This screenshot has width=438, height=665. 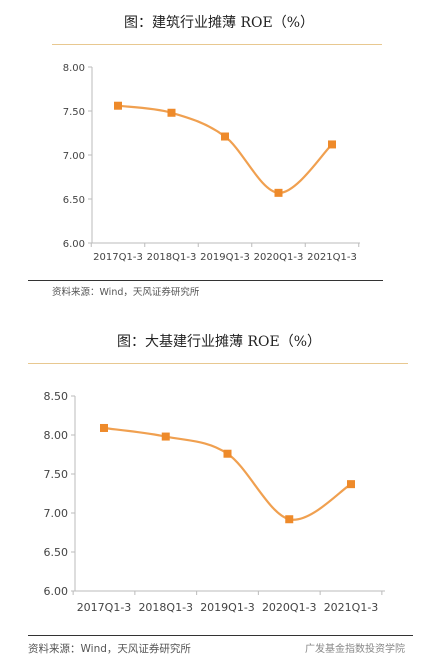 I want to click on chart2-title-rule, so click(x=218, y=363).